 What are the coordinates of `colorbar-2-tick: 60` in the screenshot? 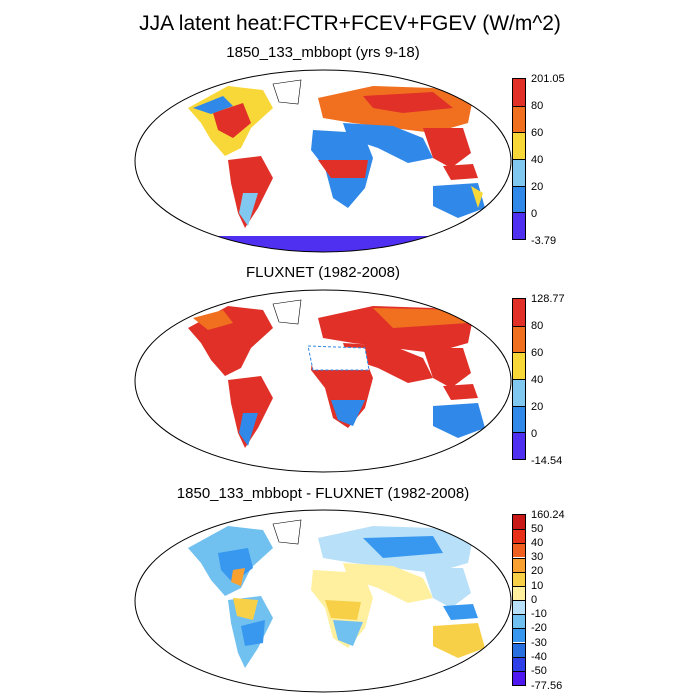 It's located at (537, 353).